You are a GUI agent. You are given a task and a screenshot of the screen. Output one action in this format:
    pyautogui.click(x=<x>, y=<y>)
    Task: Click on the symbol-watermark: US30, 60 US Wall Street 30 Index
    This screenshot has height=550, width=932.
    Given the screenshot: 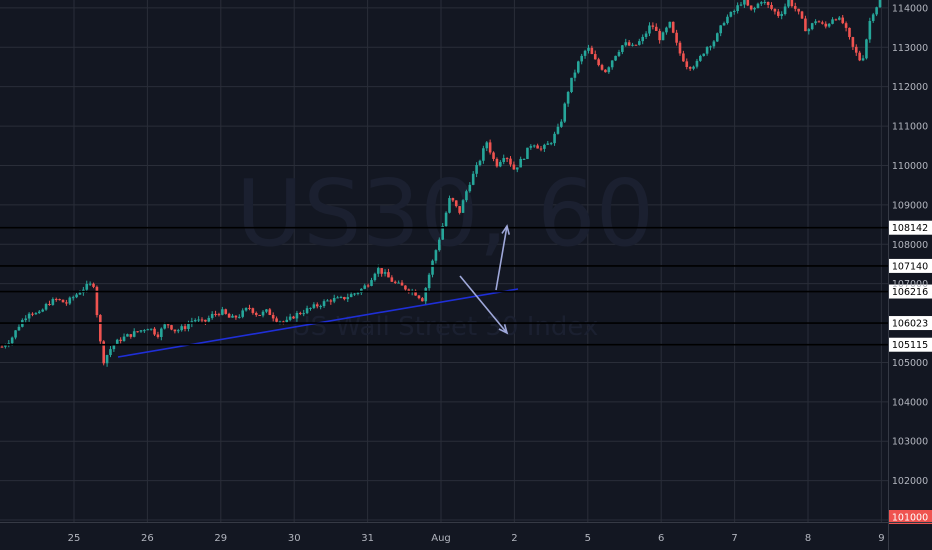 What is the action you would take?
    pyautogui.click(x=445, y=251)
    